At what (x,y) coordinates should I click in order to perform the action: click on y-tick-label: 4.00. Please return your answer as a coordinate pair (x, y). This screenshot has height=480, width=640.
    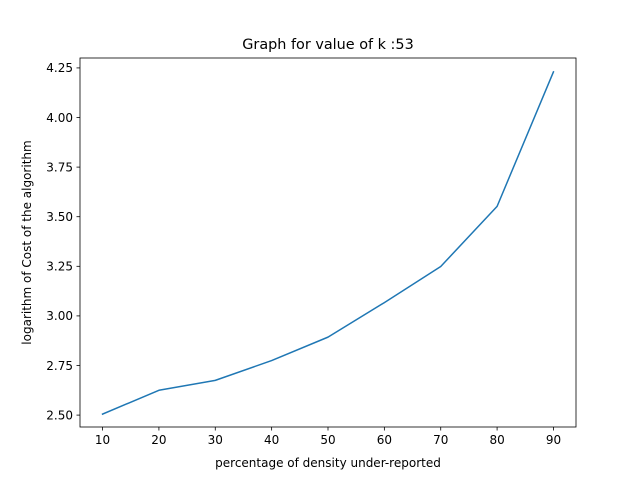
    Looking at the image, I should click on (59, 118).